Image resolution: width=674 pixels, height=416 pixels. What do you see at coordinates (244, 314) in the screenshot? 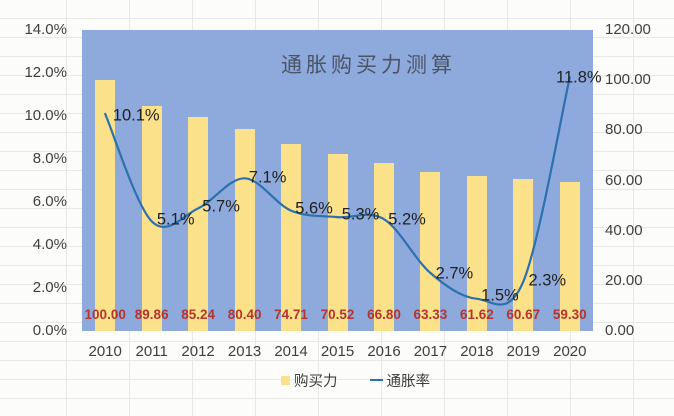
I see `bar-data-label: 80.40` at bounding box center [244, 314].